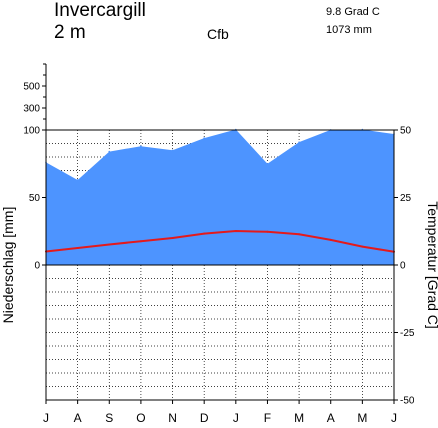  What do you see at coordinates (31, 109) in the screenshot?
I see `left-tick-label: 300` at bounding box center [31, 109].